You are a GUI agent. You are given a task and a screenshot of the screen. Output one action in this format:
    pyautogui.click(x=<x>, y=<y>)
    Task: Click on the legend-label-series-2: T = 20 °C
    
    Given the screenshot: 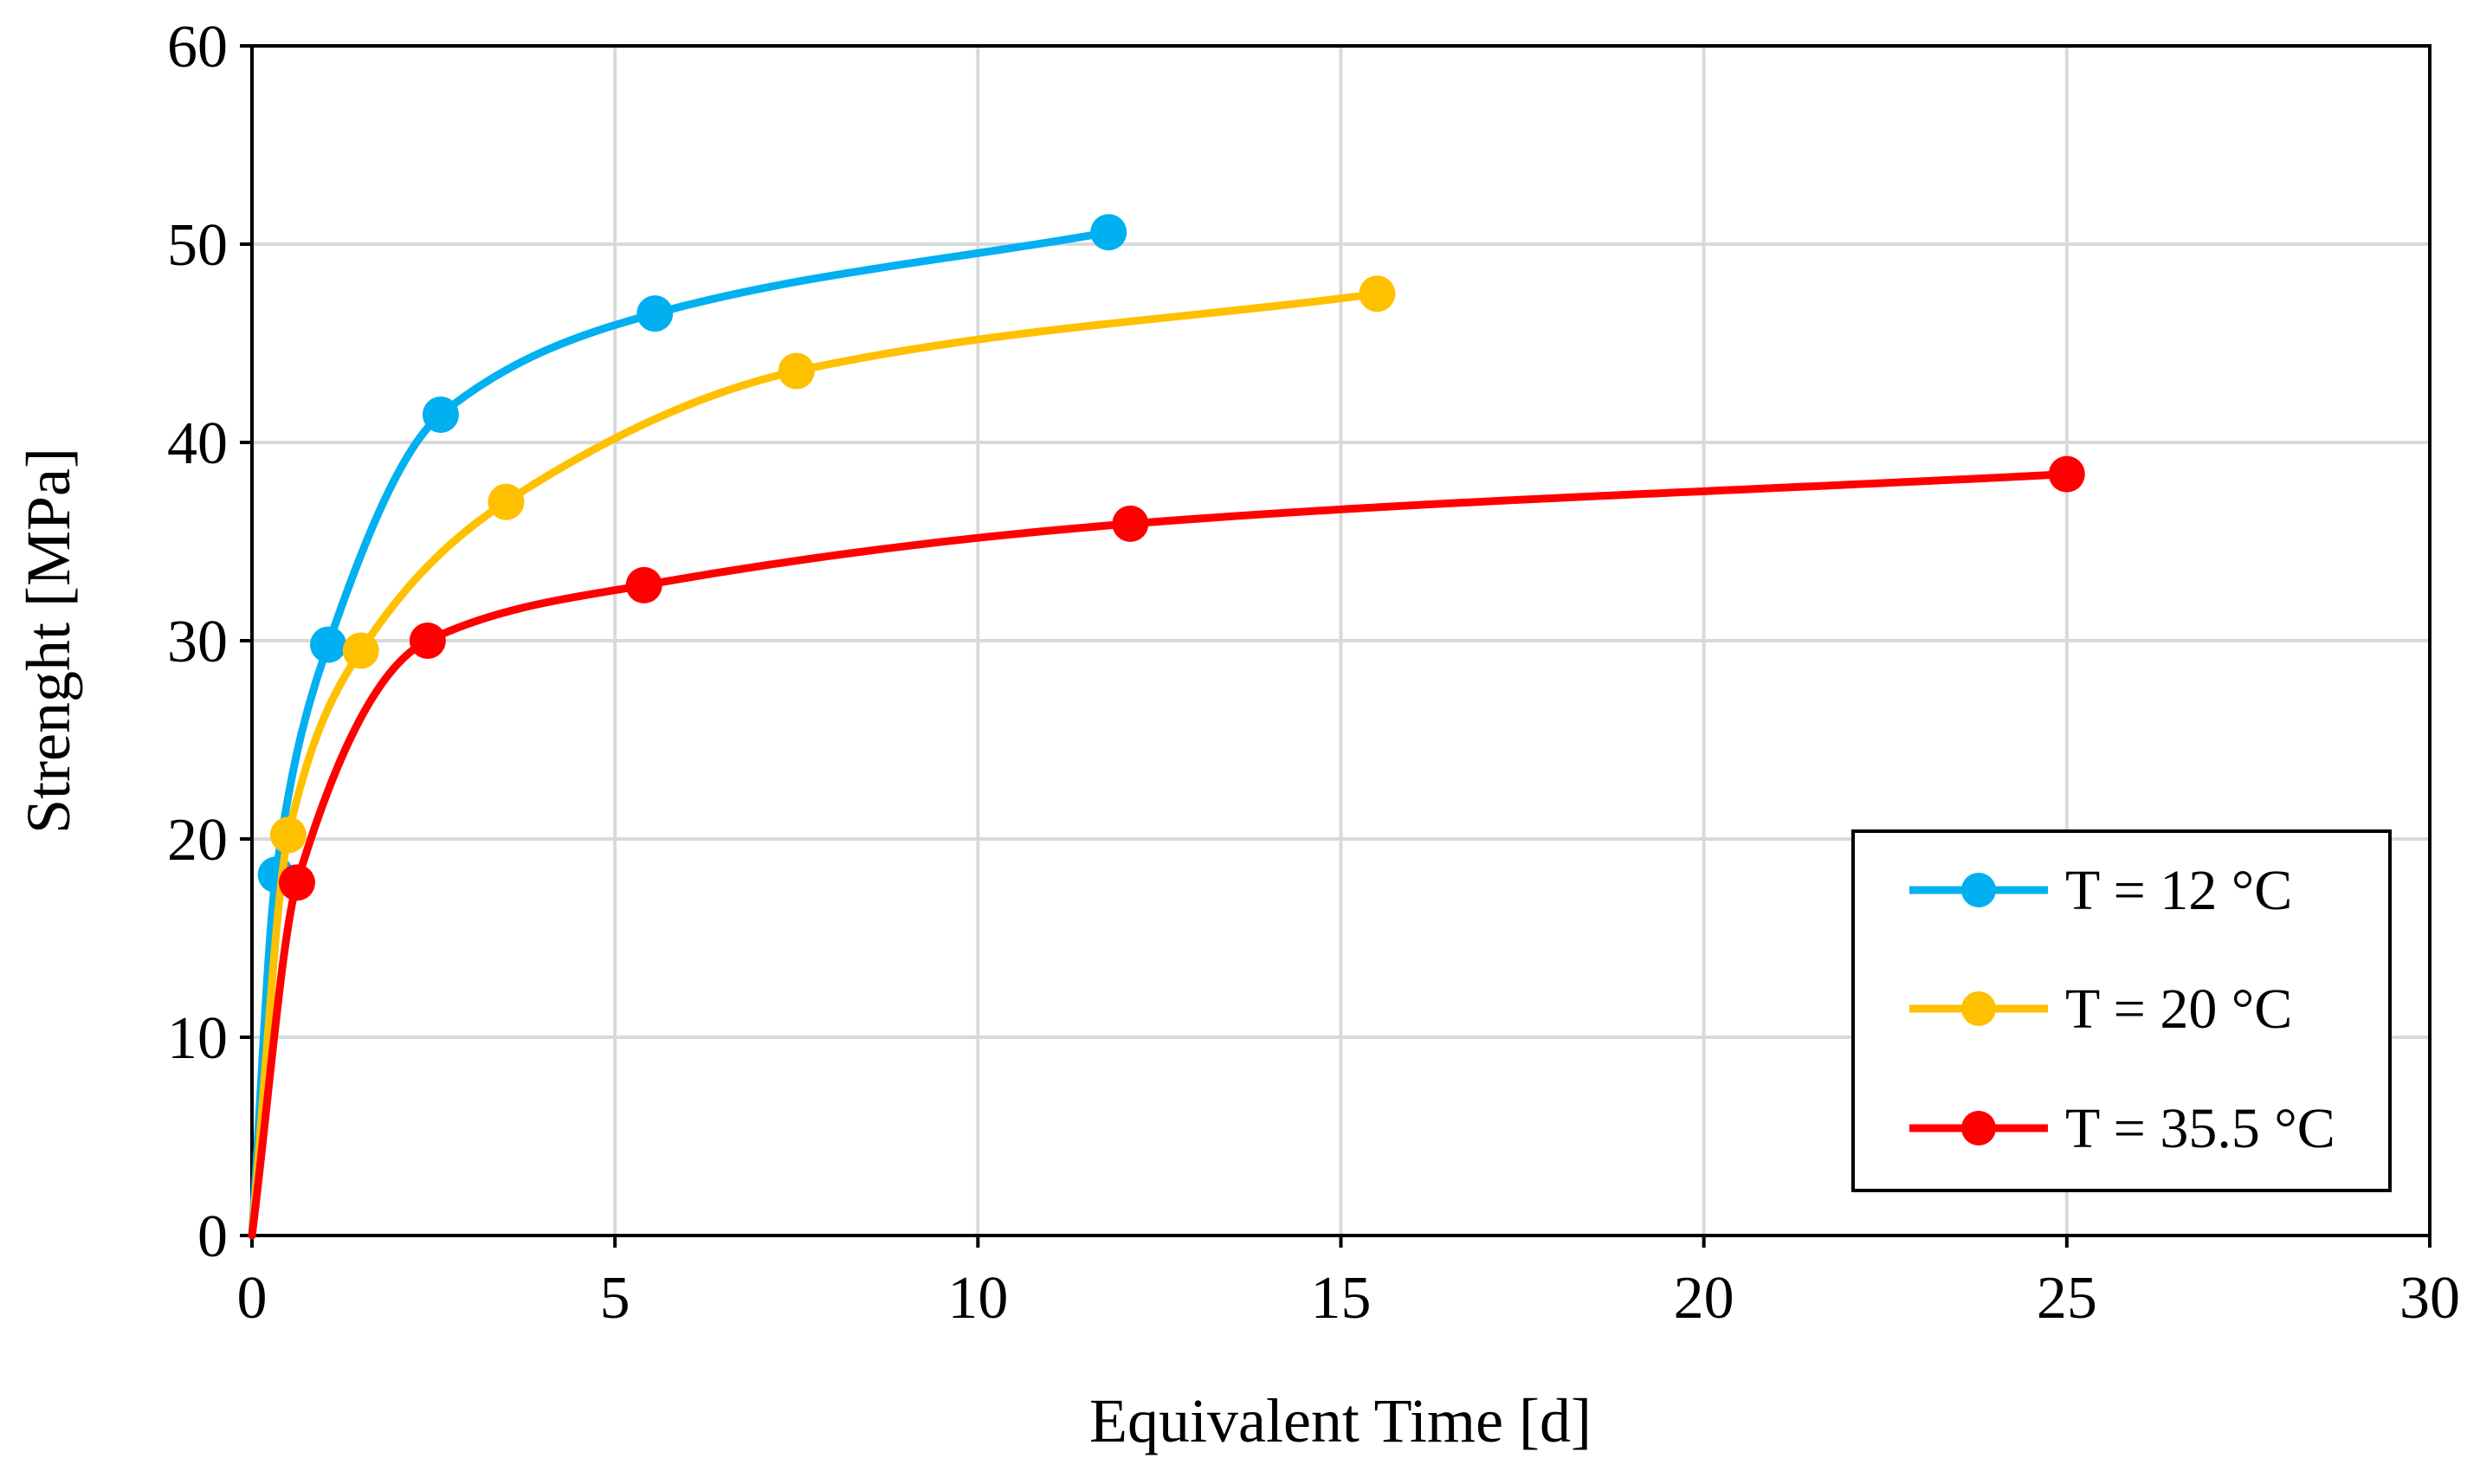 What is the action you would take?
    pyautogui.click(x=2178, y=1009)
    